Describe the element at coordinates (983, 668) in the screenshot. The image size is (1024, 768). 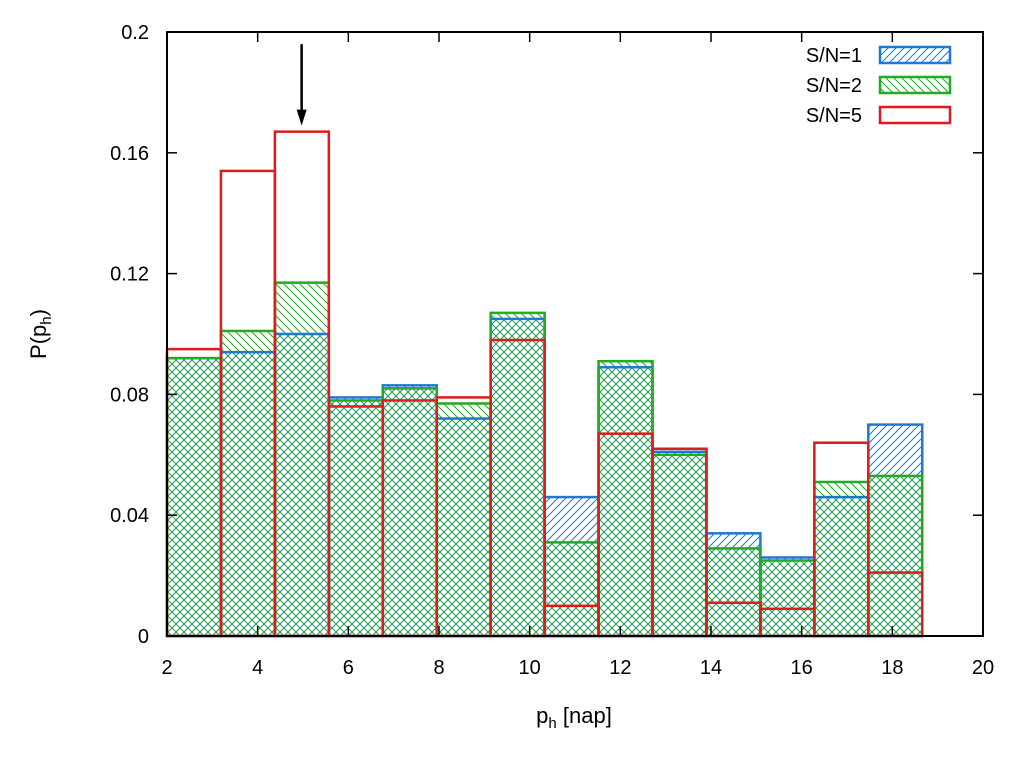
I see `x-tick-label-9: 20` at that location.